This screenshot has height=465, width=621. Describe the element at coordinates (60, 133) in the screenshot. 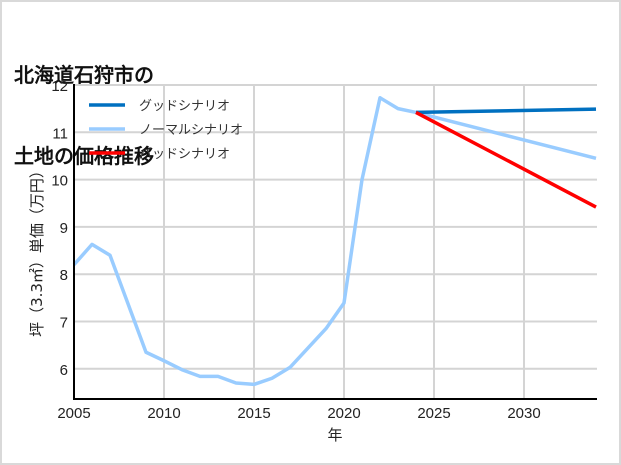

I see `y-tick-label: 11` at that location.